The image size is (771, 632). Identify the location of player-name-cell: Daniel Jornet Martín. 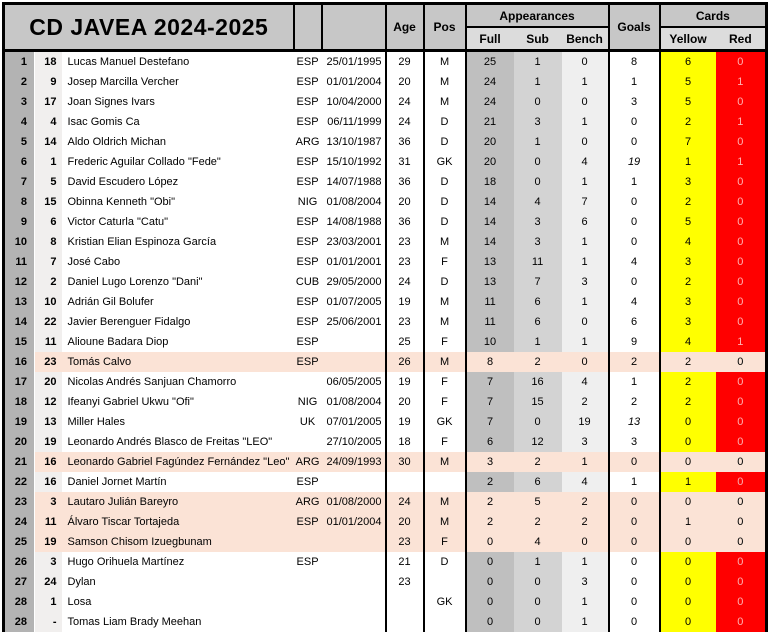
(117, 482).